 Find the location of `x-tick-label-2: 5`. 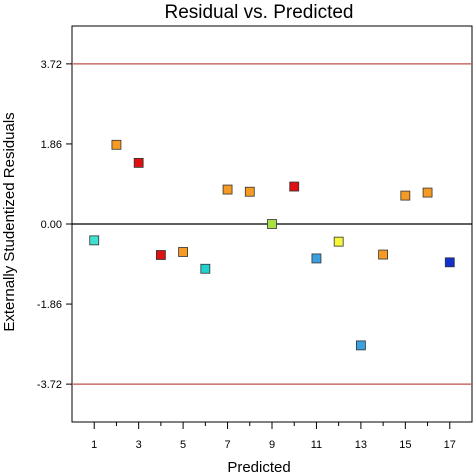

x-tick-label-2: 5 is located at coordinates (183, 445).